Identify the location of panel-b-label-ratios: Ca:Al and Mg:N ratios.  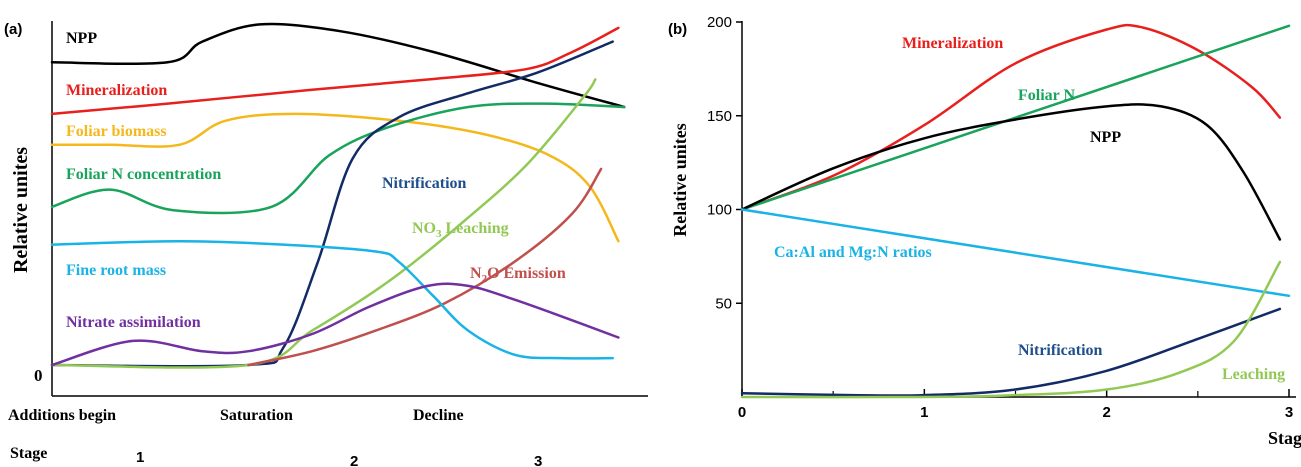
(853, 252).